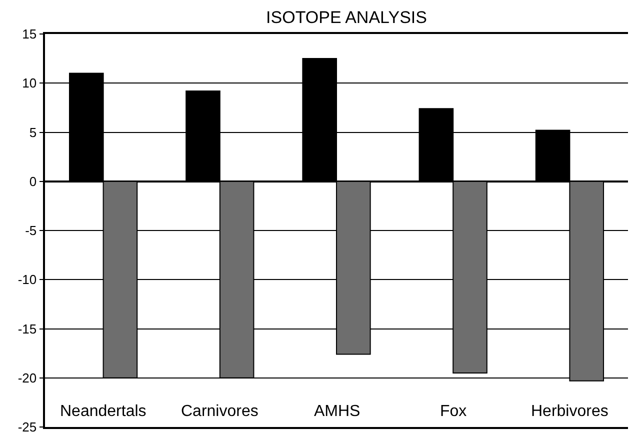 This screenshot has width=630, height=439. What do you see at coordinates (31, 230) in the screenshot?
I see `y-tick-label: -5` at bounding box center [31, 230].